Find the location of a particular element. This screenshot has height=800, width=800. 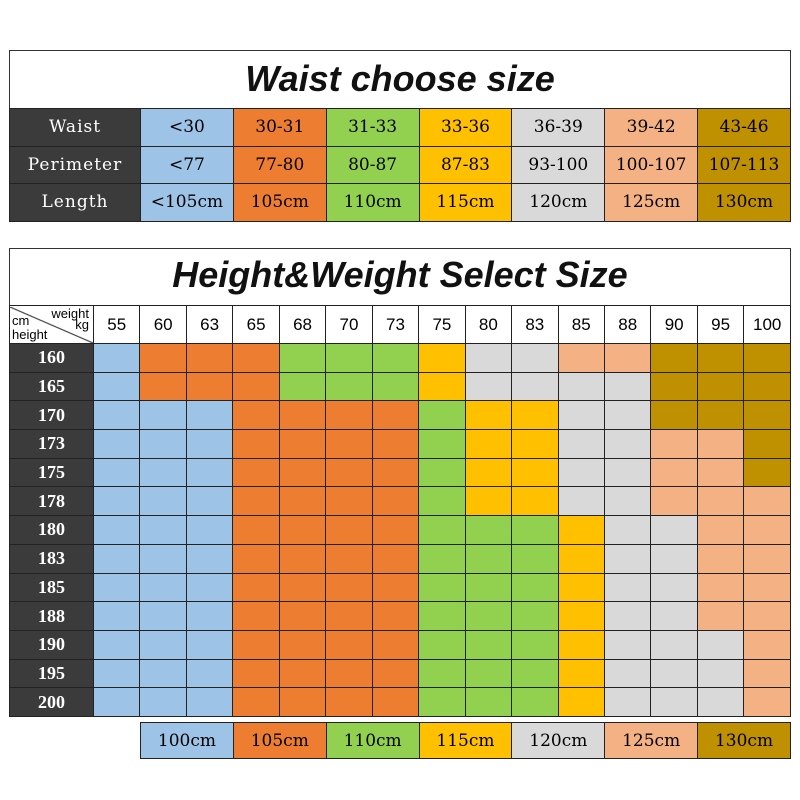

height-row: 160 is located at coordinates (400, 358).